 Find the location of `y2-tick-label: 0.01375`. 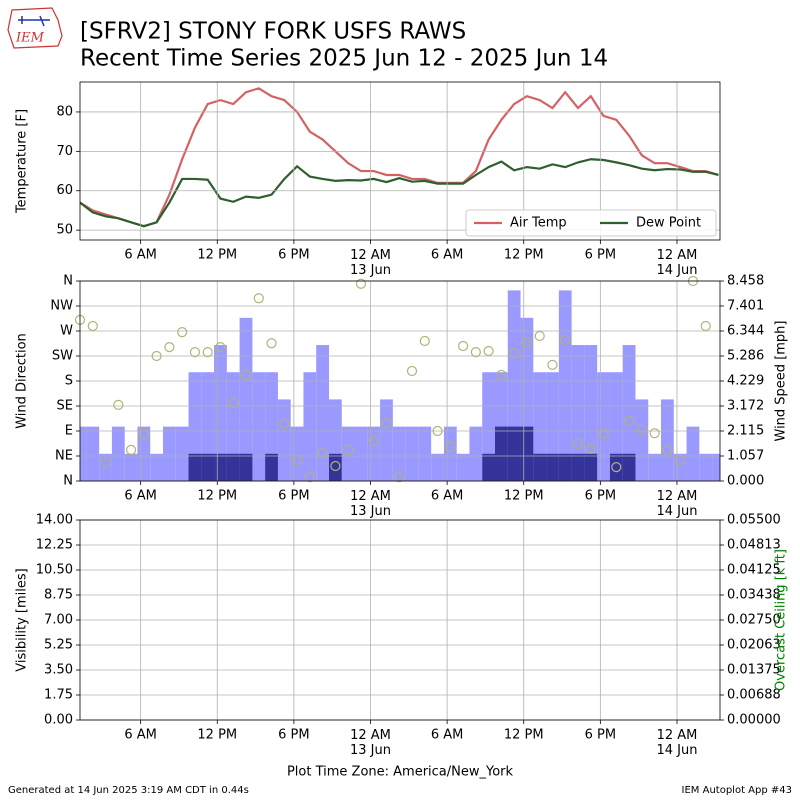

y2-tick-label: 0.01375 is located at coordinates (754, 670).